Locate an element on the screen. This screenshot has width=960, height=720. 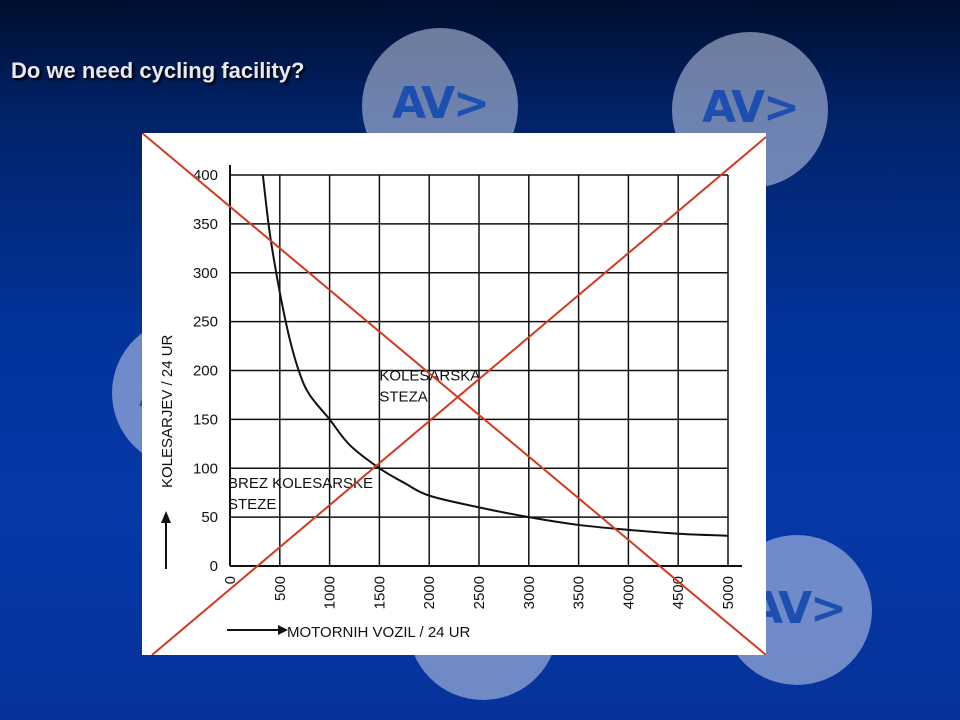
y-tick-label: 0 is located at coordinates (214, 566).